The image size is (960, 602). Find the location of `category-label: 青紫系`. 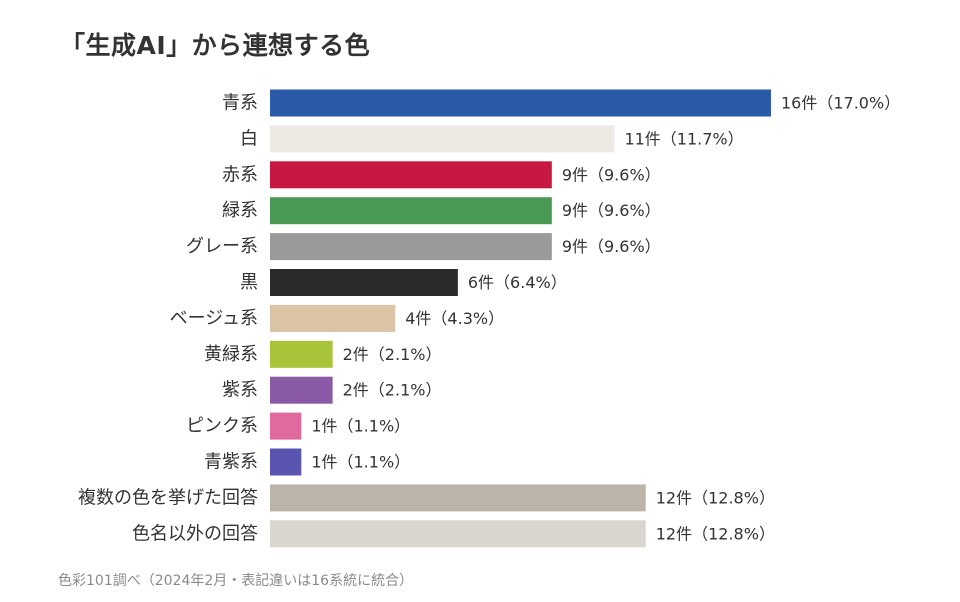

category-label: 青紫系 is located at coordinates (231, 462).